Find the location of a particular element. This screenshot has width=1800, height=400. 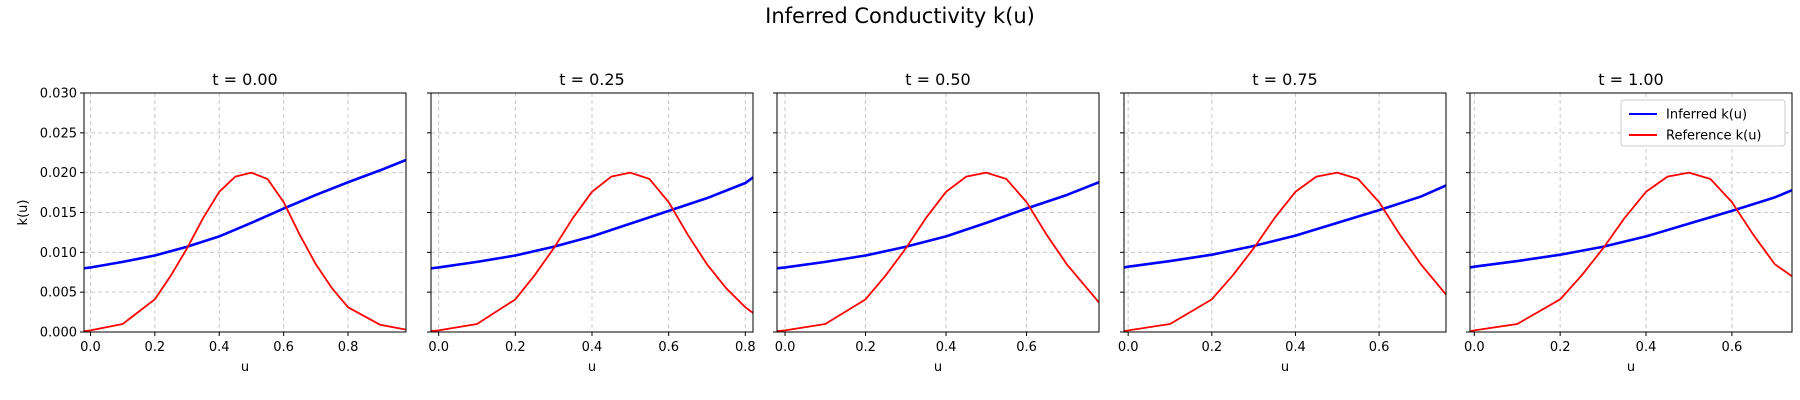

subplot-4: 0.0 0.2 0.4 0.6 t = 0.75 u is located at coordinates (1282, 222).